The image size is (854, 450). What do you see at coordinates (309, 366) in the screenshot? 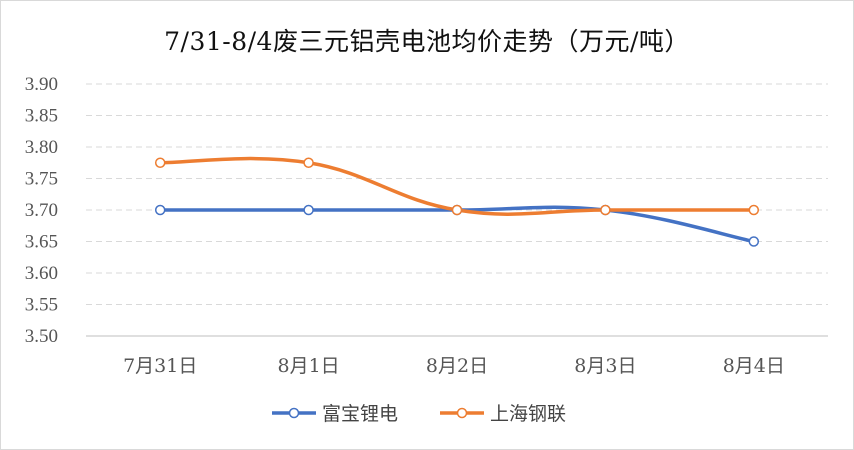
I see `x-tick-label: 8月1日` at bounding box center [309, 366].